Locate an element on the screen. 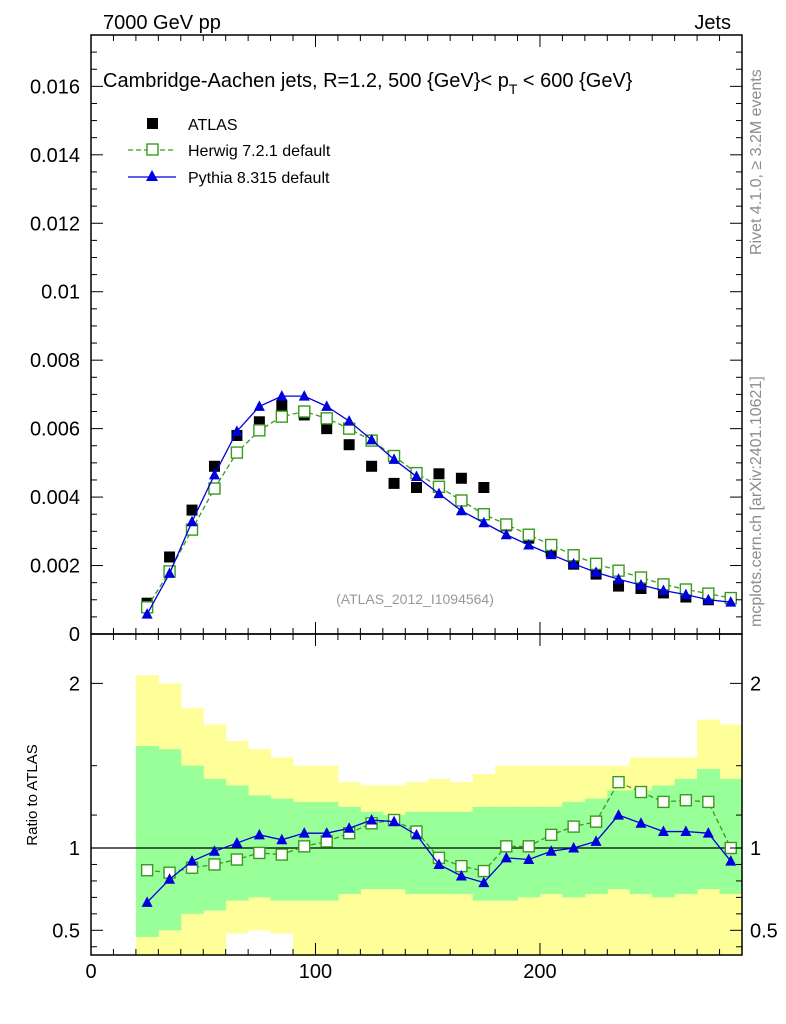 This screenshot has width=786, height=1024. ratio-xtick-label: 200 is located at coordinates (539, 972).